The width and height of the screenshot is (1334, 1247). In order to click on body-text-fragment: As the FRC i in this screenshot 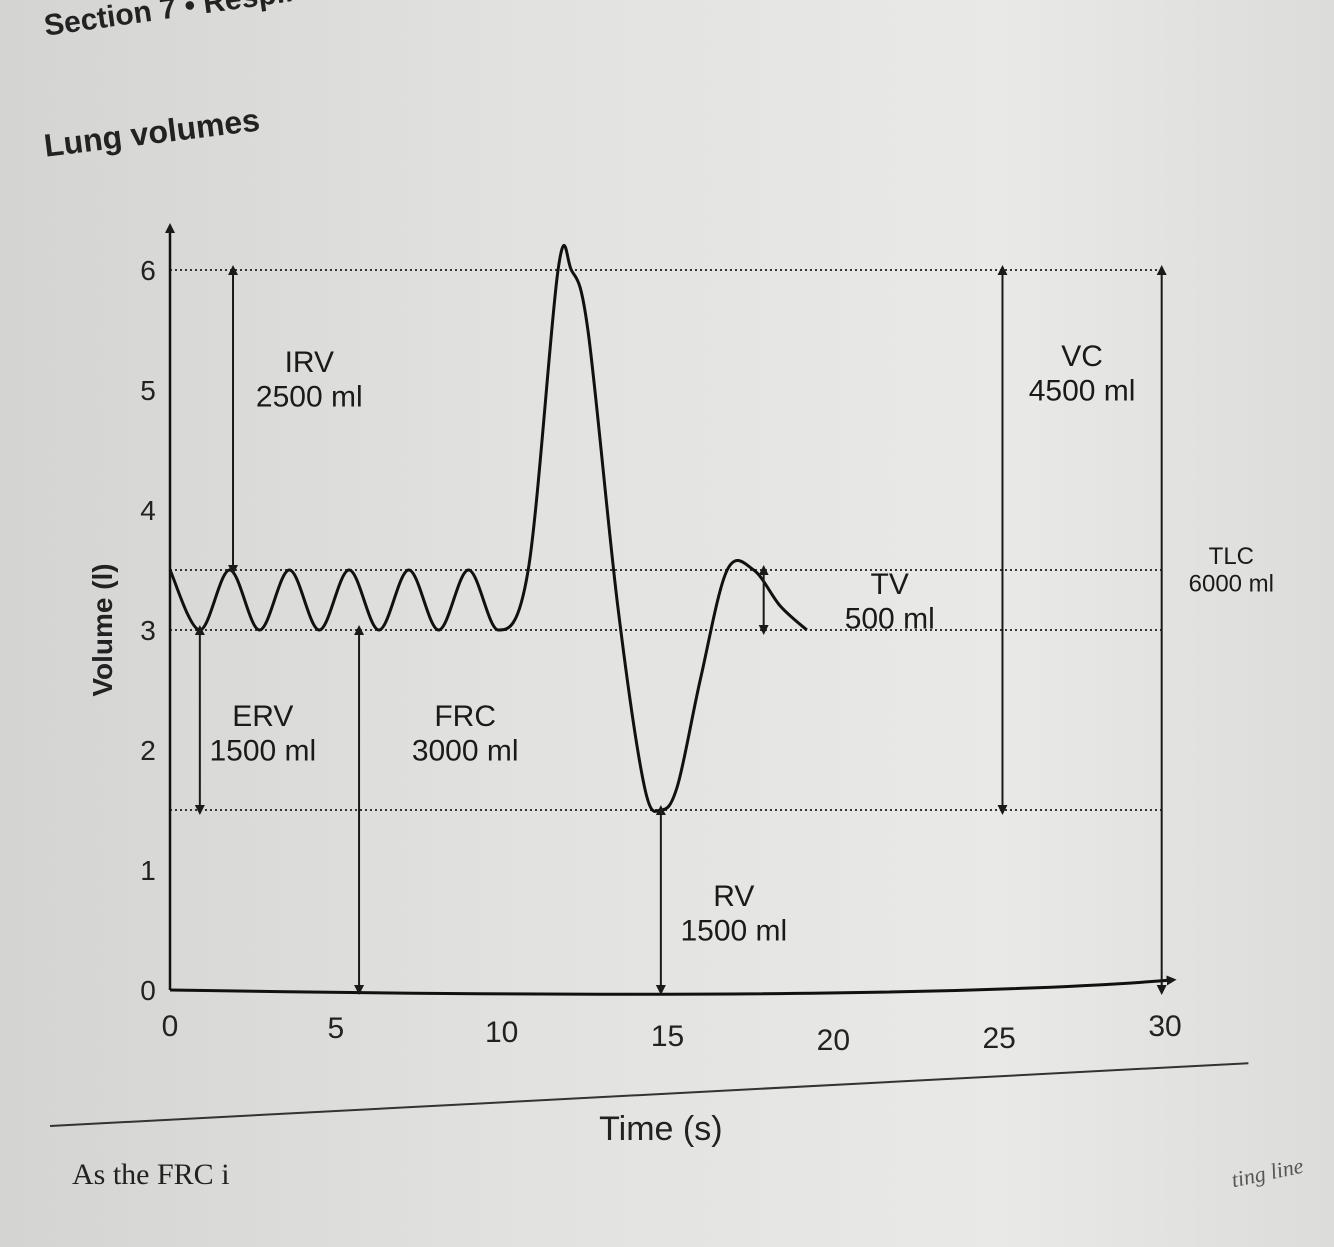, I will do `click(151, 1174)`.